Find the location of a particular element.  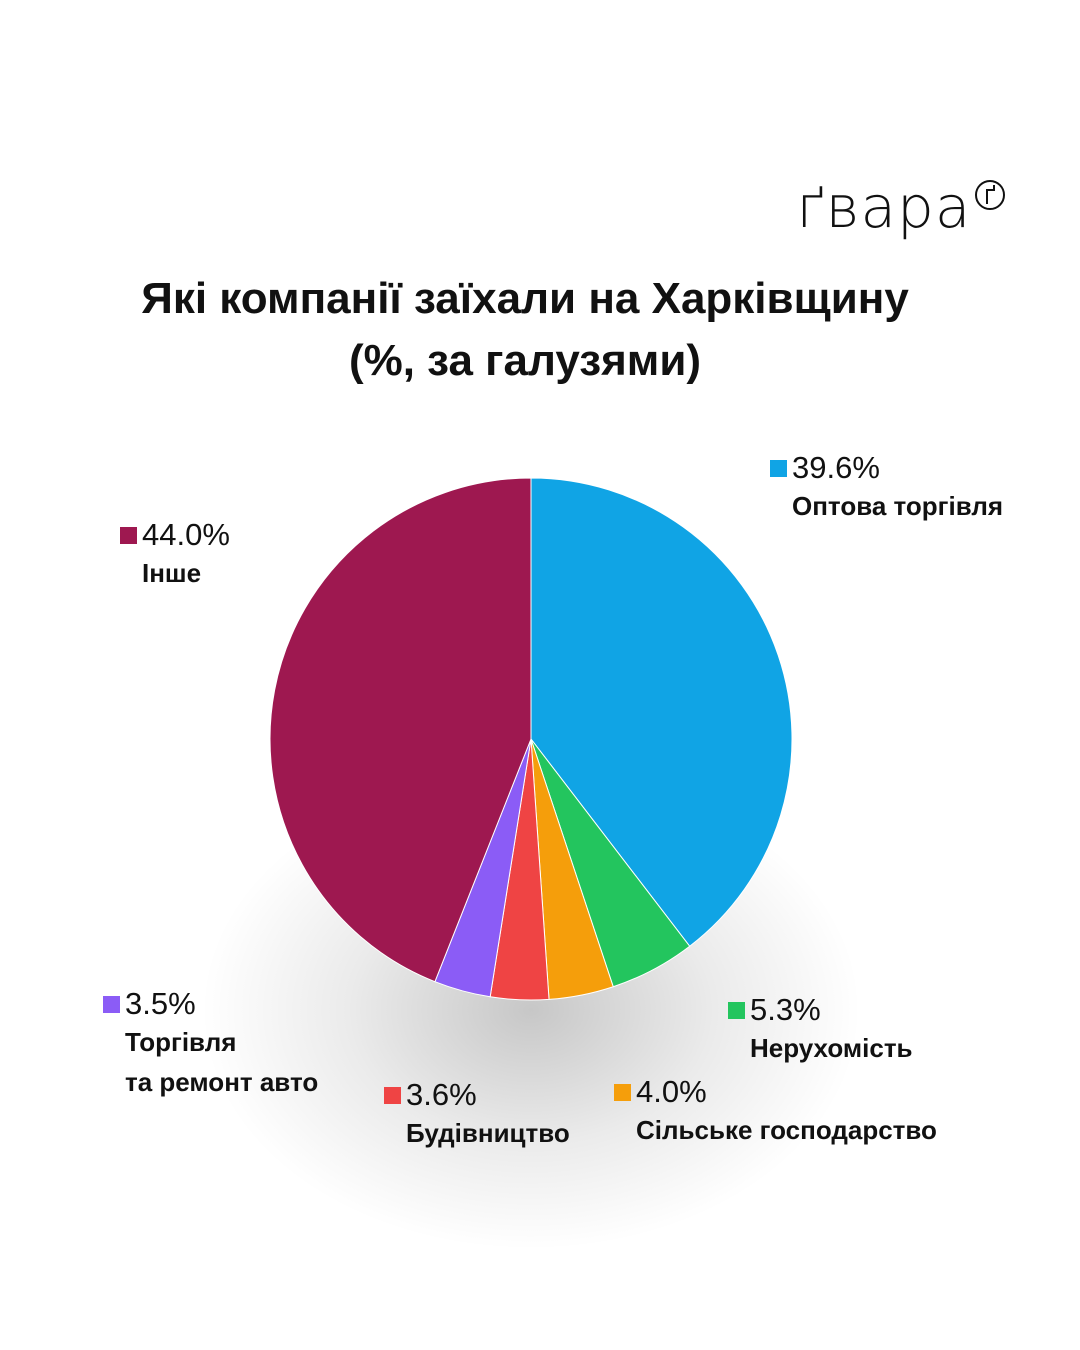

slice-pct-row: 4.0% is located at coordinates (775, 1092).